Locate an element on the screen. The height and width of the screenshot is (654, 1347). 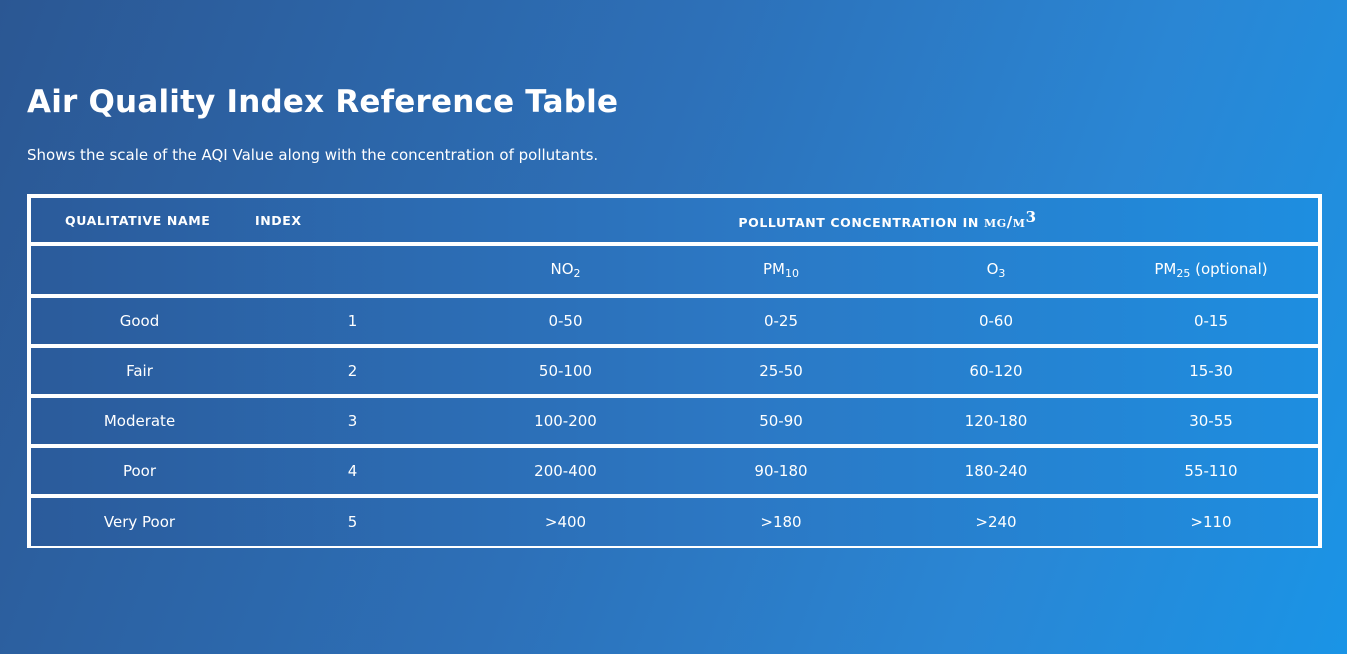
table-row: Moderate 3 100-200 50-90 120-180 30-55 is located at coordinates (674, 421).